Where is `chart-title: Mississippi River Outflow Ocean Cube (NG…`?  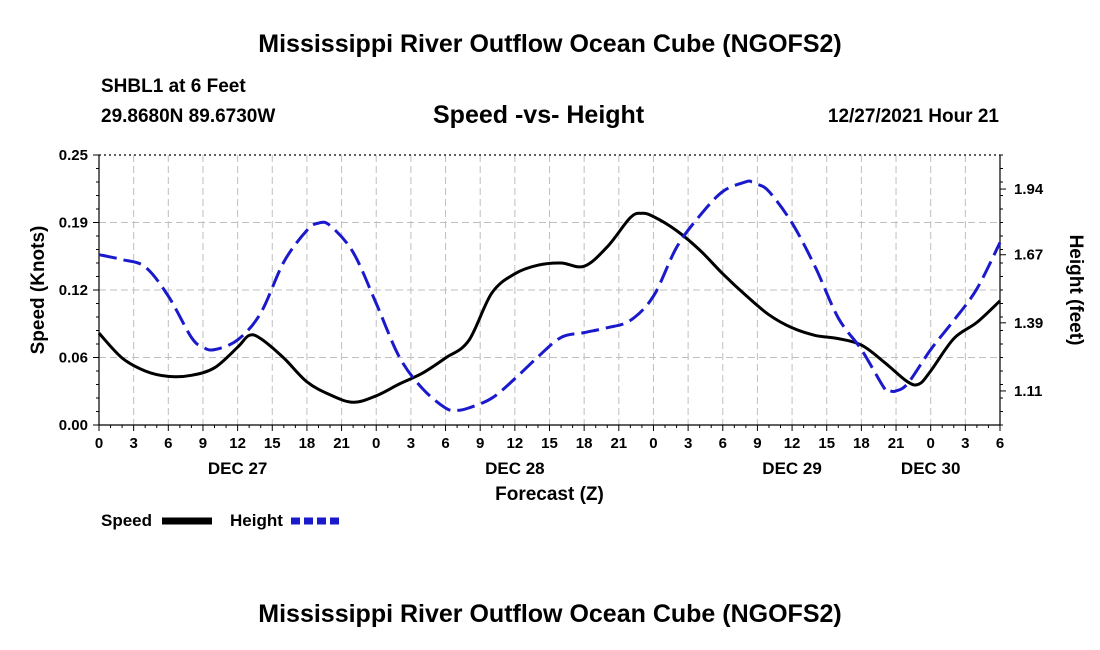
chart-title: Mississippi River Outflow Ocean Cube (NG… is located at coordinates (550, 44).